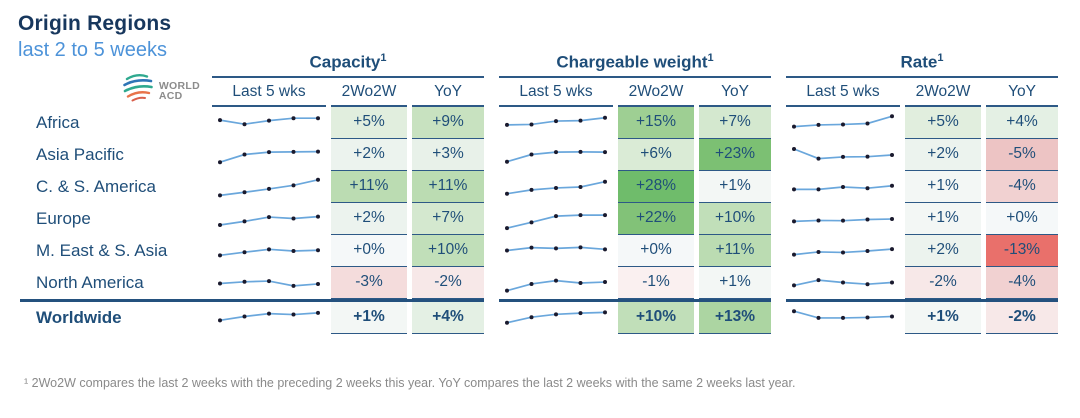 The height and width of the screenshot is (418, 1080). I want to click on cell-capacity-2wo2w: +5%, so click(369, 122).